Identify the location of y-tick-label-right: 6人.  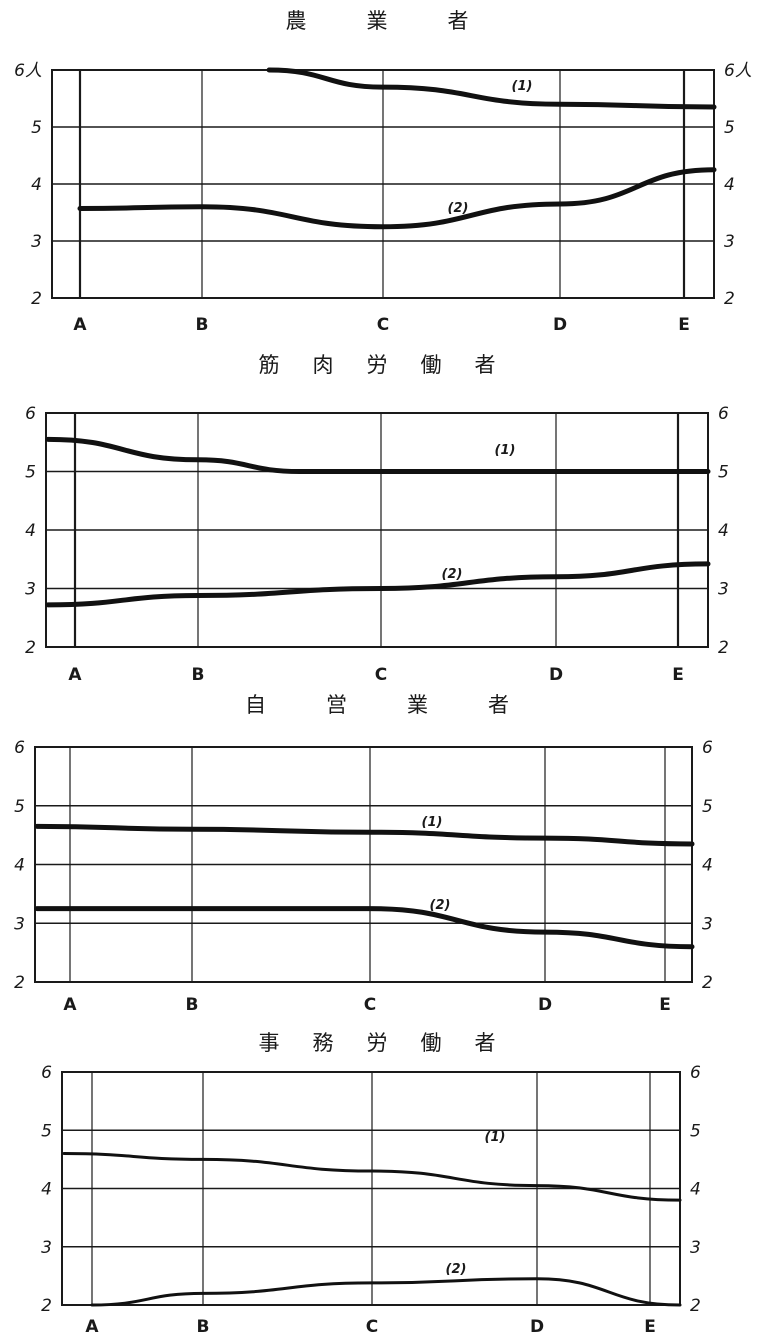
(738, 71).